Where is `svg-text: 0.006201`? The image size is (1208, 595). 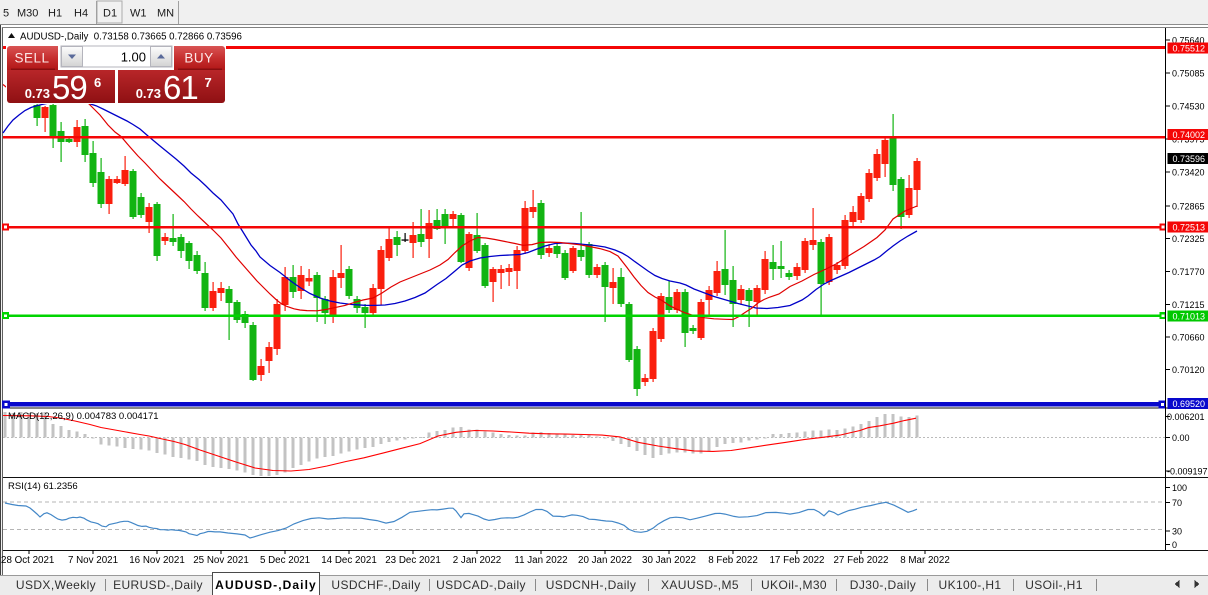 svg-text: 0.006201 is located at coordinates (1186, 417).